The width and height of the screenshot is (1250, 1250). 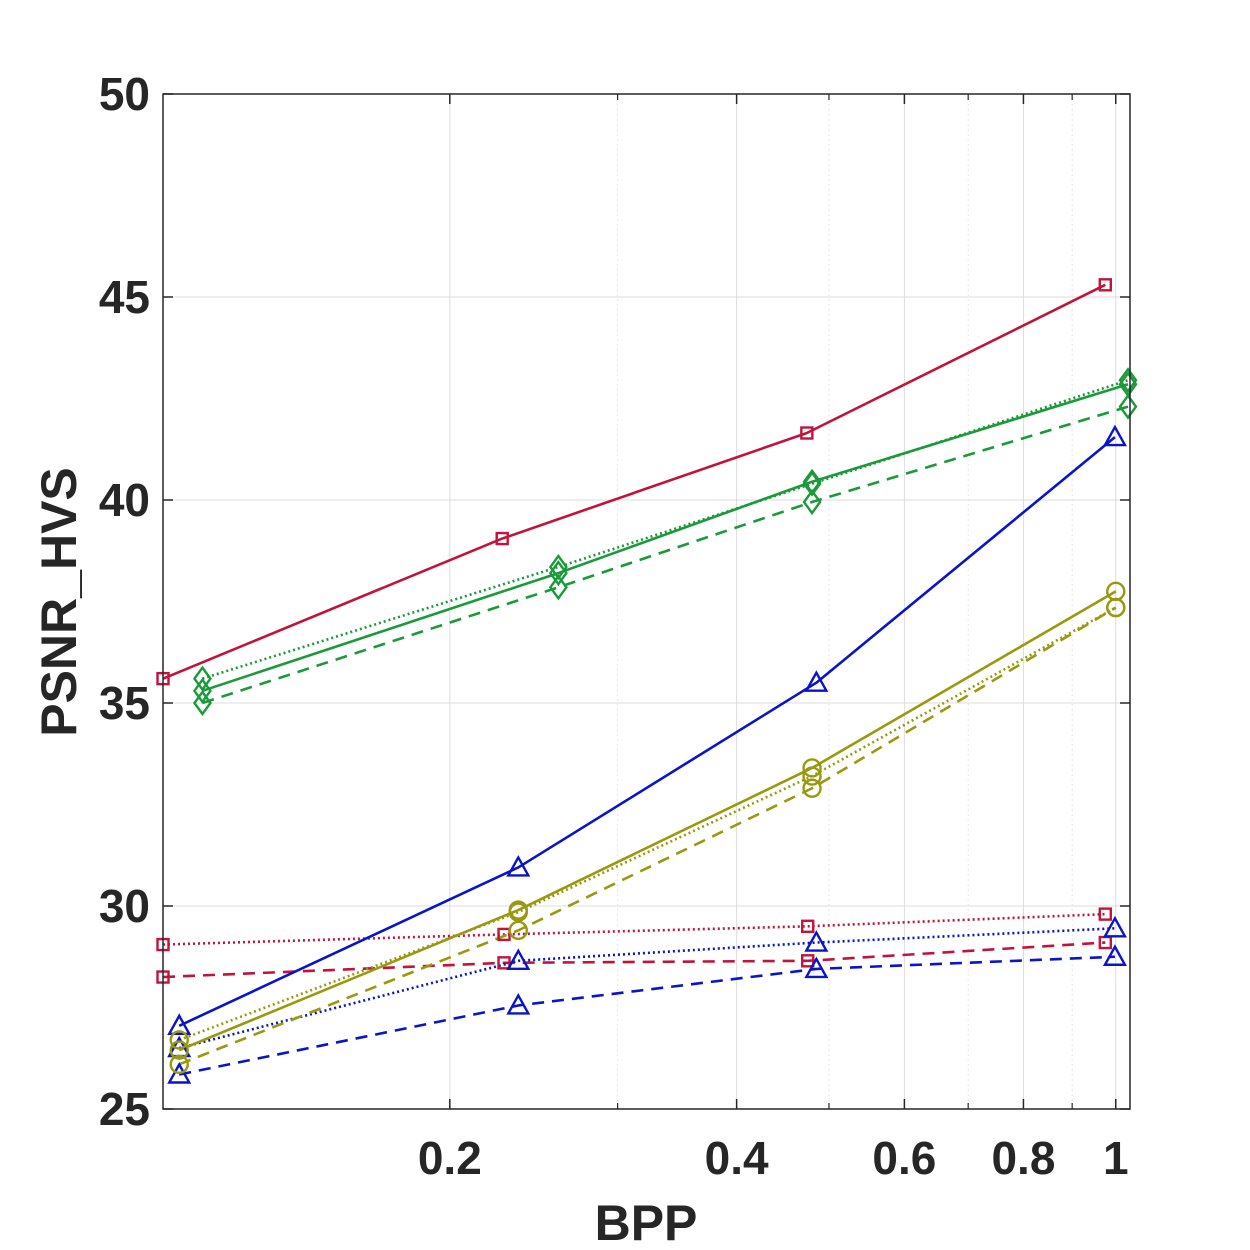 What do you see at coordinates (646, 988) in the screenshot?
I see `series-line-blue-dotted` at bounding box center [646, 988].